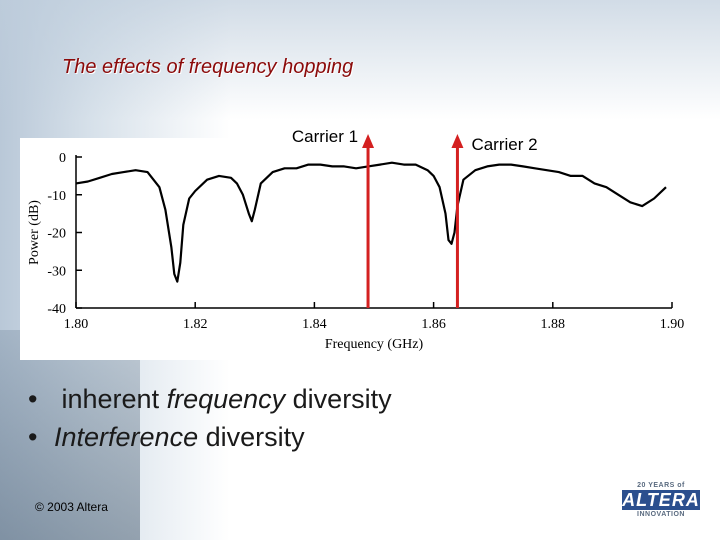 This screenshot has height=540, width=720. What do you see at coordinates (126, 437) in the screenshot?
I see `bullet-2-italic: Interference` at bounding box center [126, 437].